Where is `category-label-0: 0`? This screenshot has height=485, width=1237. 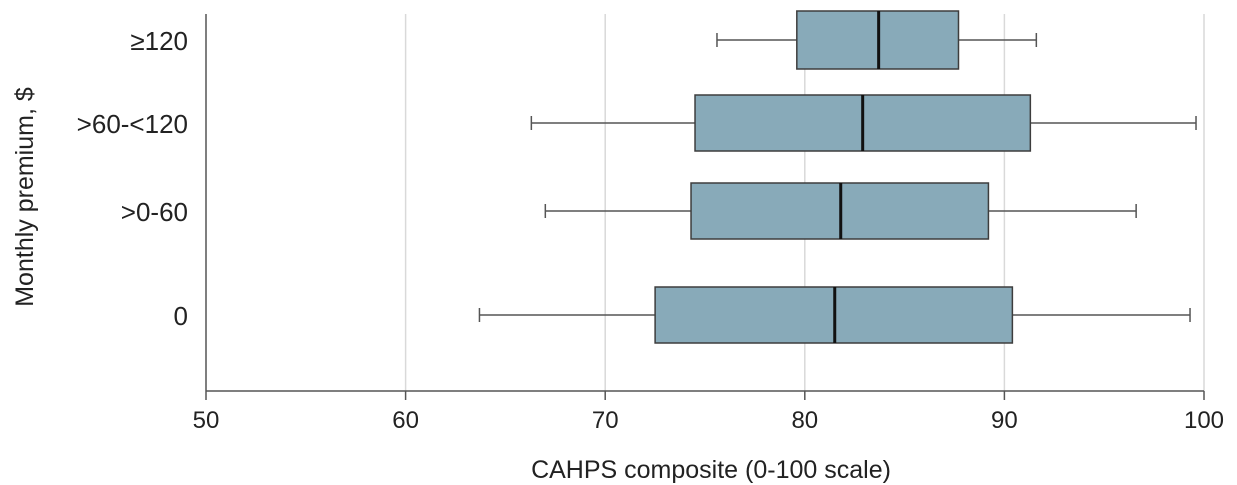 category-label-0: 0 is located at coordinates (181, 316).